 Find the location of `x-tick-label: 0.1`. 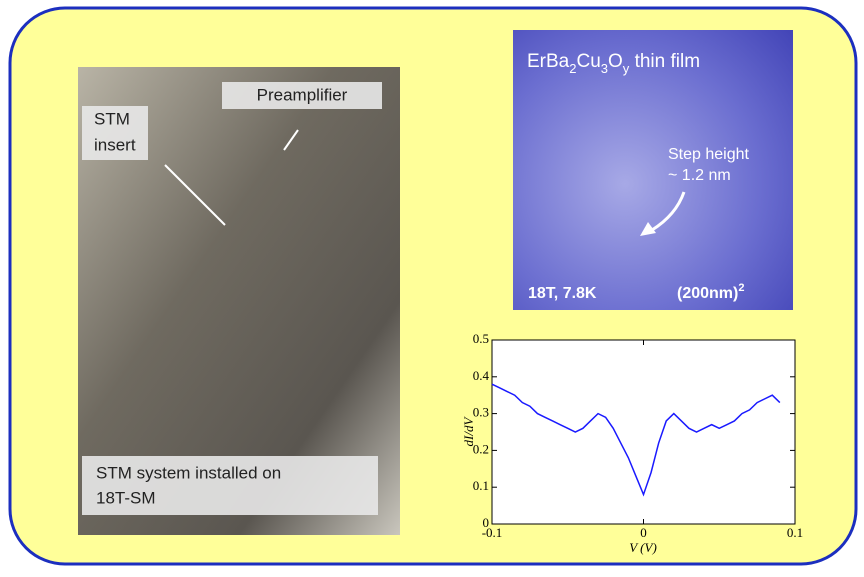

x-tick-label: 0.1 is located at coordinates (795, 532).